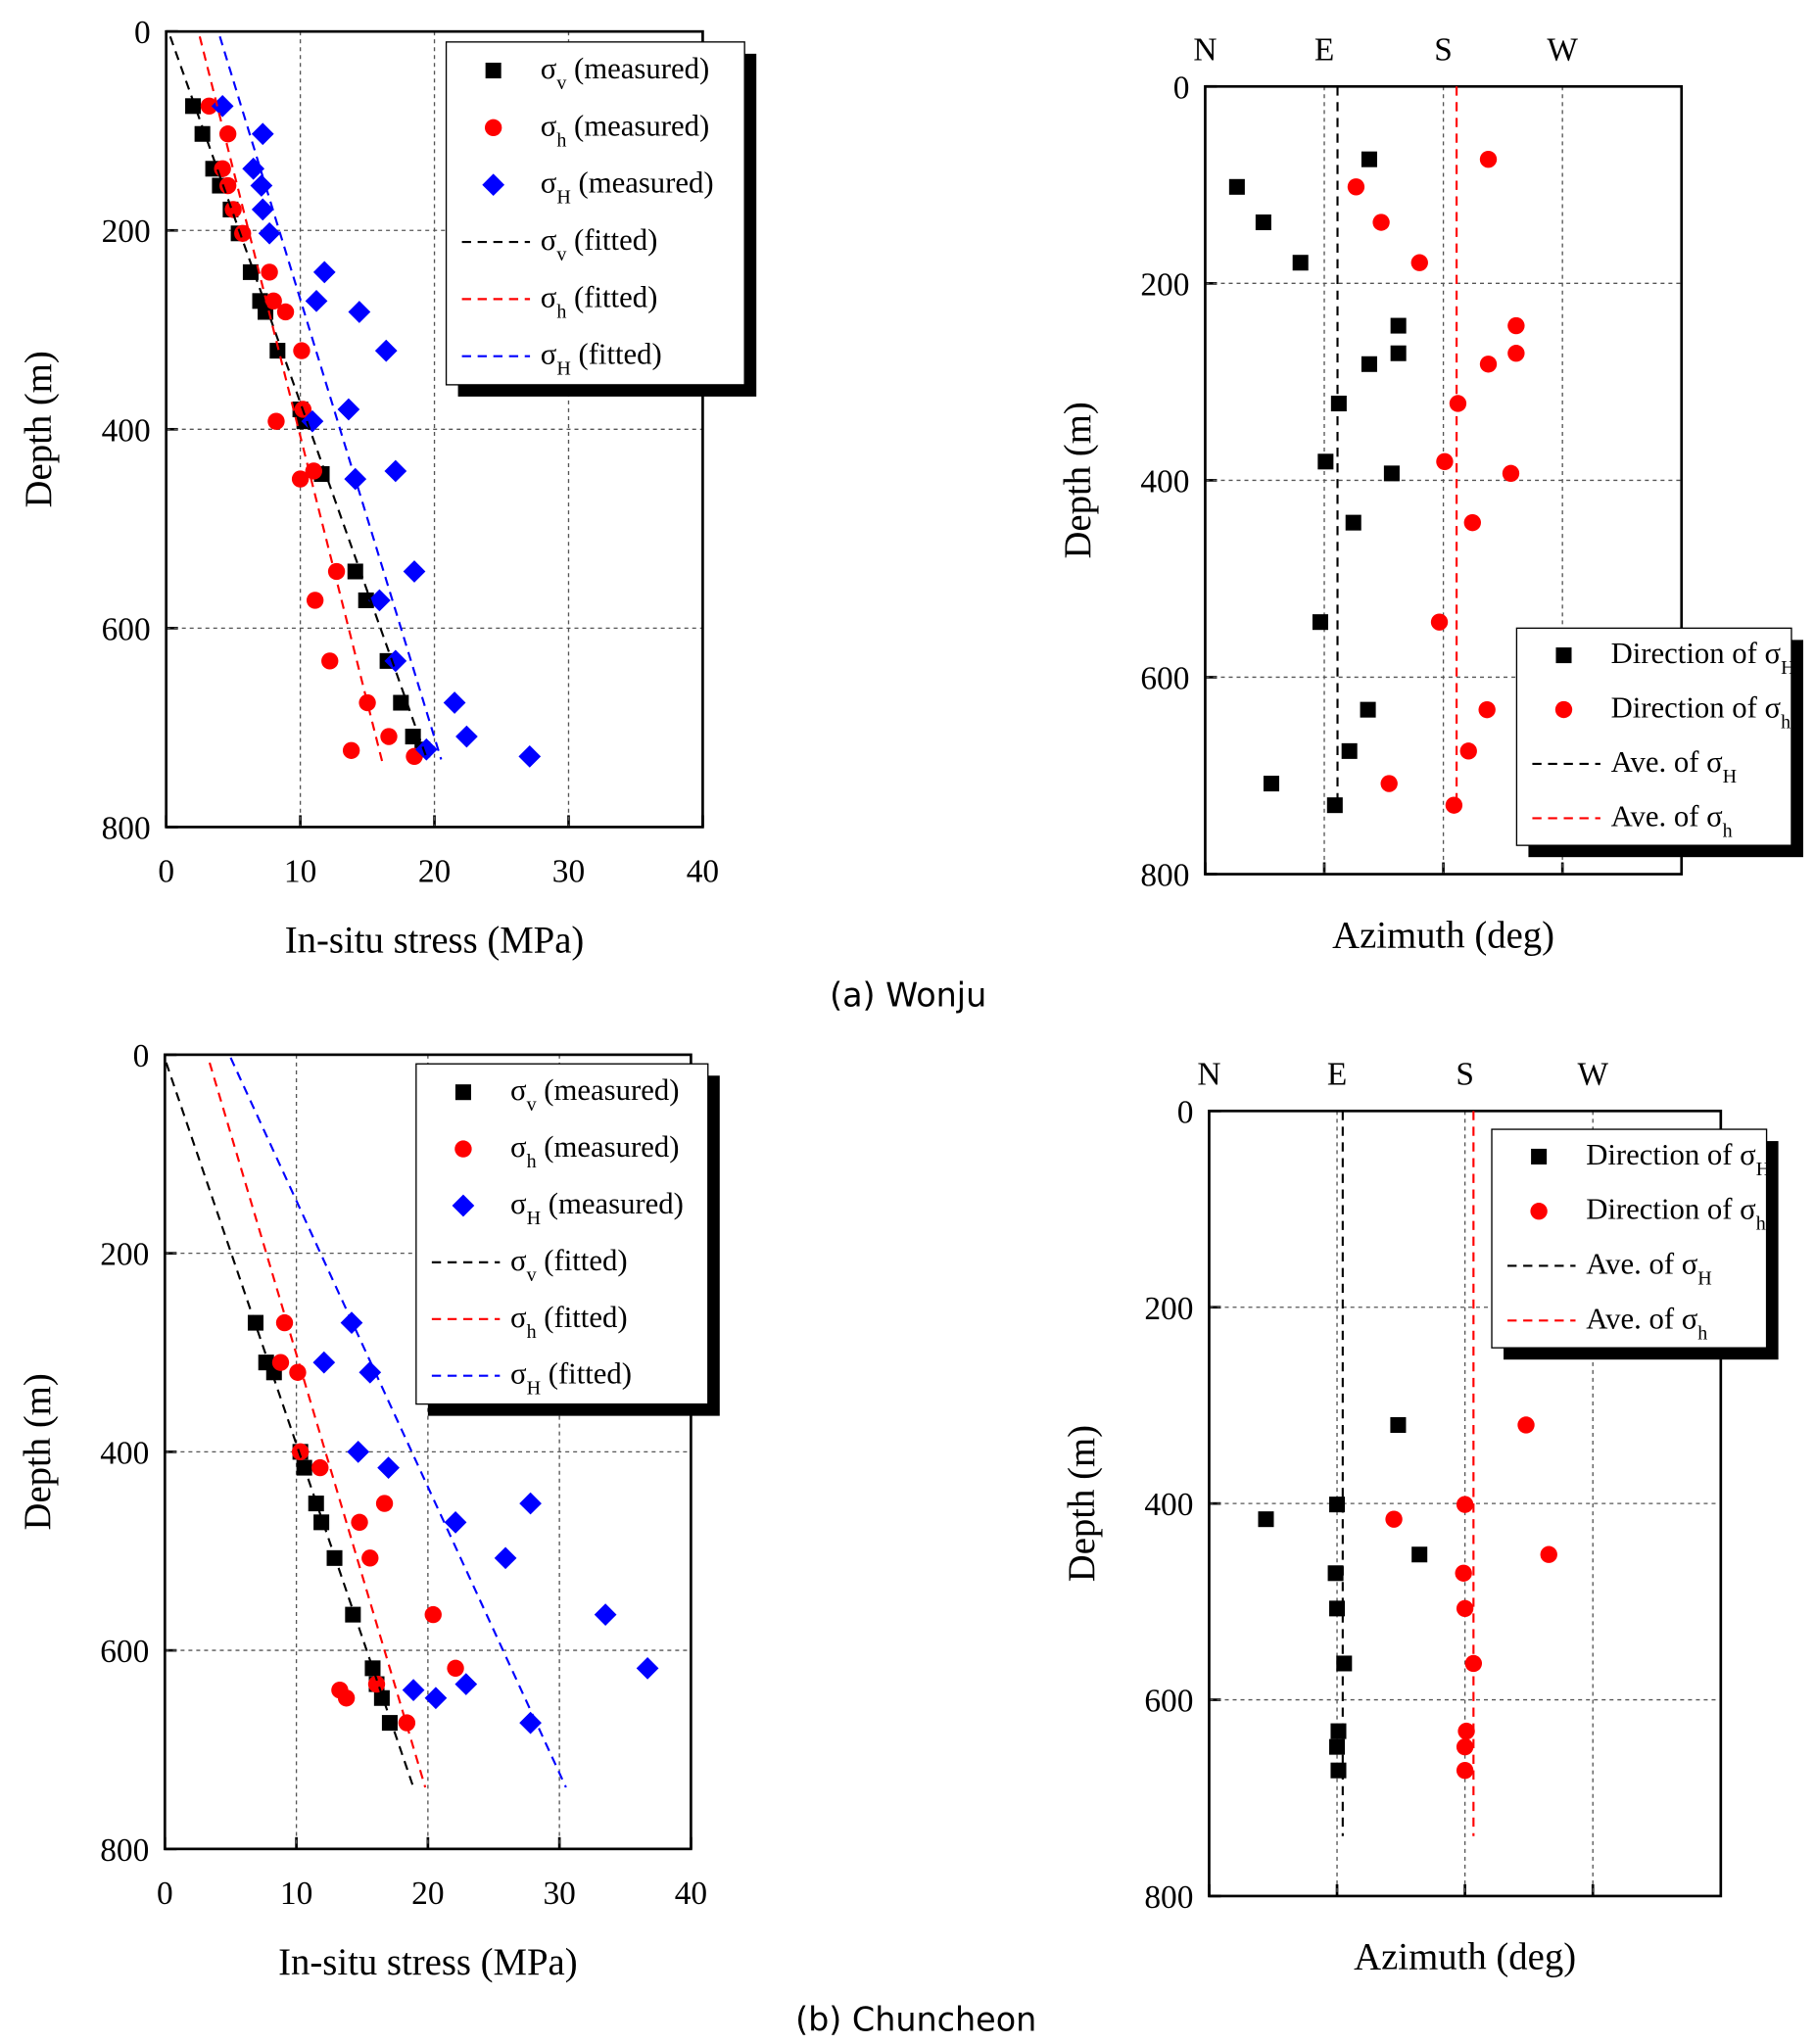  Describe the element at coordinates (165, 1894) in the screenshot. I see `x-tick-label: 0` at that location.